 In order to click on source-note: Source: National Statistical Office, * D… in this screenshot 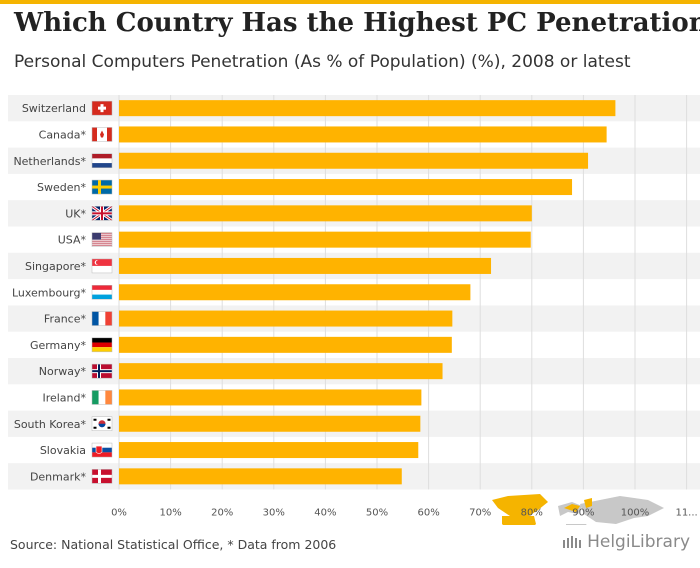, I will do `click(173, 544)`.